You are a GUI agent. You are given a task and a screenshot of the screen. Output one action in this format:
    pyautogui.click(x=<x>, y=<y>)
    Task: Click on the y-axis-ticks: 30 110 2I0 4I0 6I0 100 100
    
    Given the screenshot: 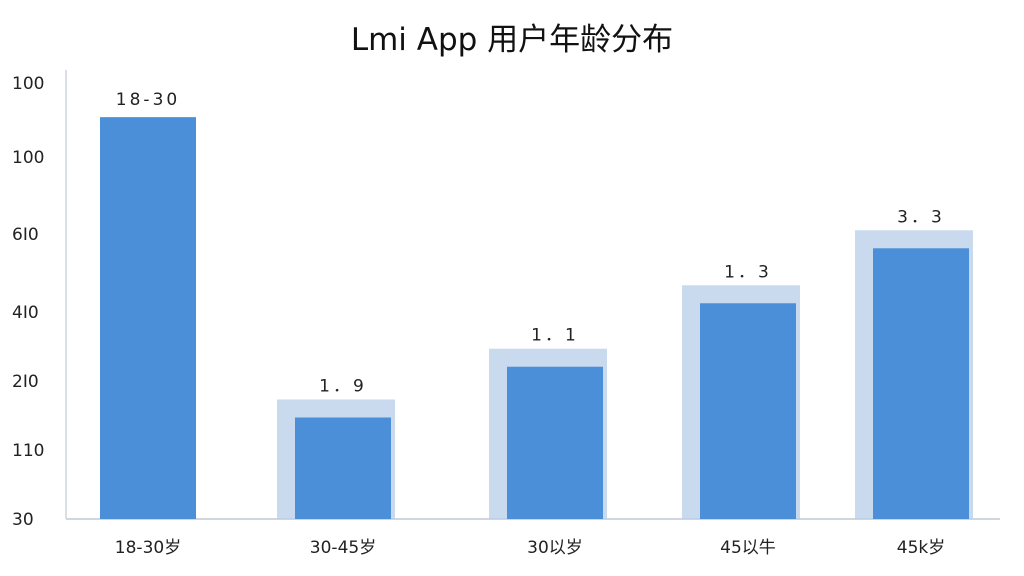 What is the action you would take?
    pyautogui.click(x=28, y=302)
    